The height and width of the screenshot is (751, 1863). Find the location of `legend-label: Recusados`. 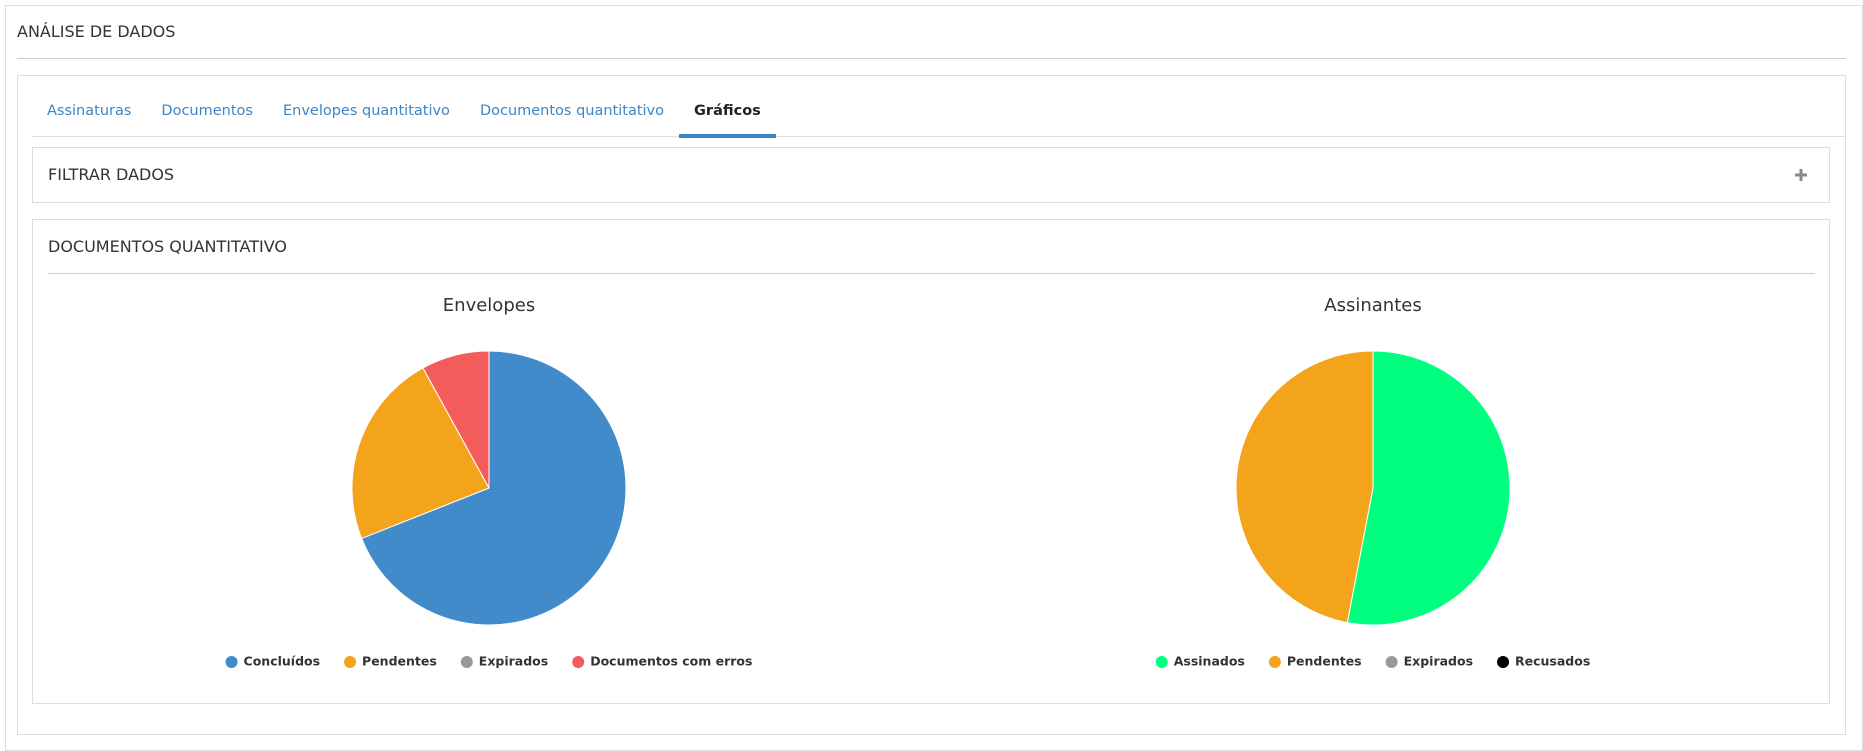

legend-label: Recusados is located at coordinates (1552, 661).